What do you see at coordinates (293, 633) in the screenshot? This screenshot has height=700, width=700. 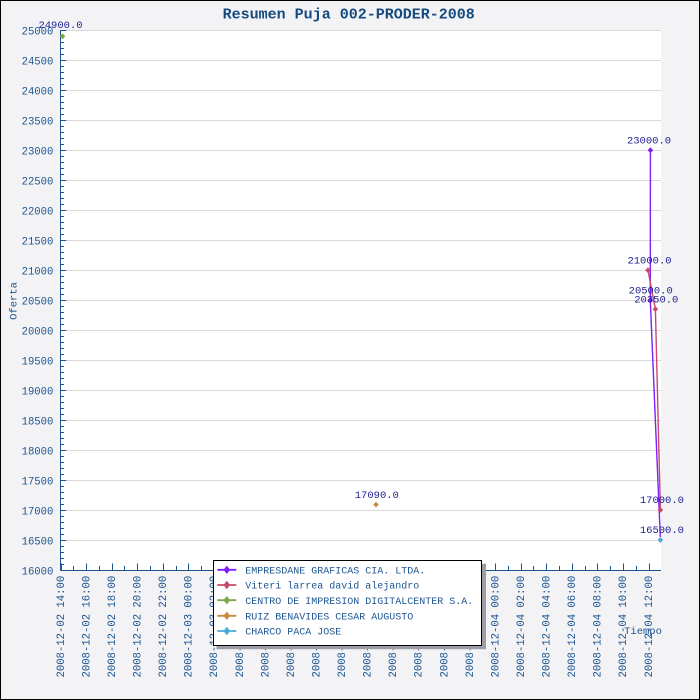 I see `svg-text: CHARCO PACA JOSE` at bounding box center [293, 633].